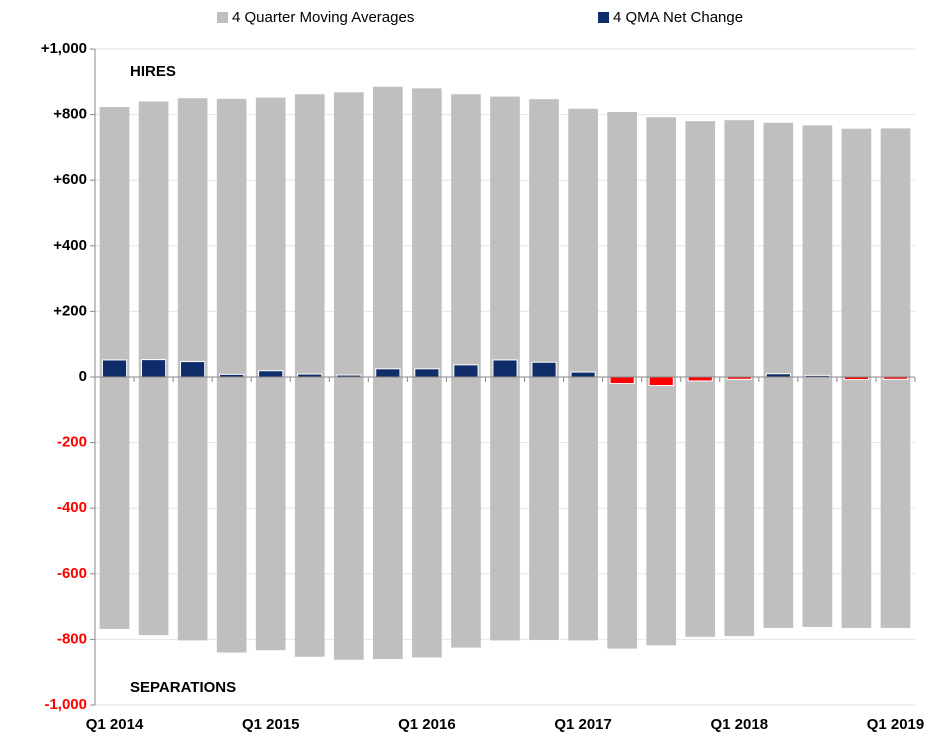  What do you see at coordinates (153, 71) in the screenshot?
I see `annotation: HIRES` at bounding box center [153, 71].